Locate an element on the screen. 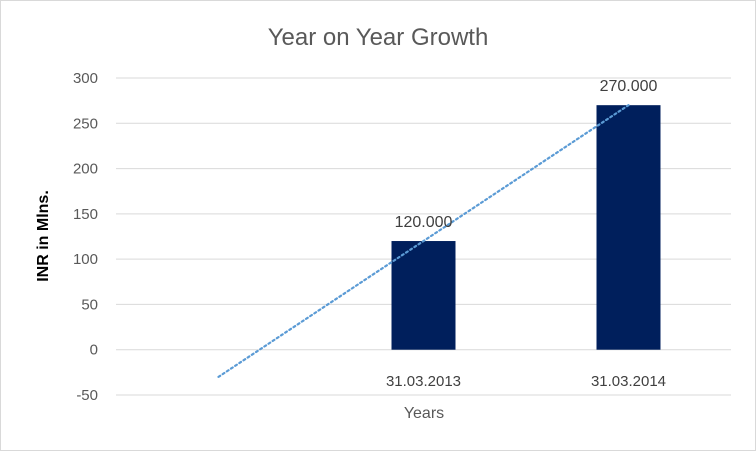 The width and height of the screenshot is (756, 451). y-tick-label: 100 is located at coordinates (85, 259).